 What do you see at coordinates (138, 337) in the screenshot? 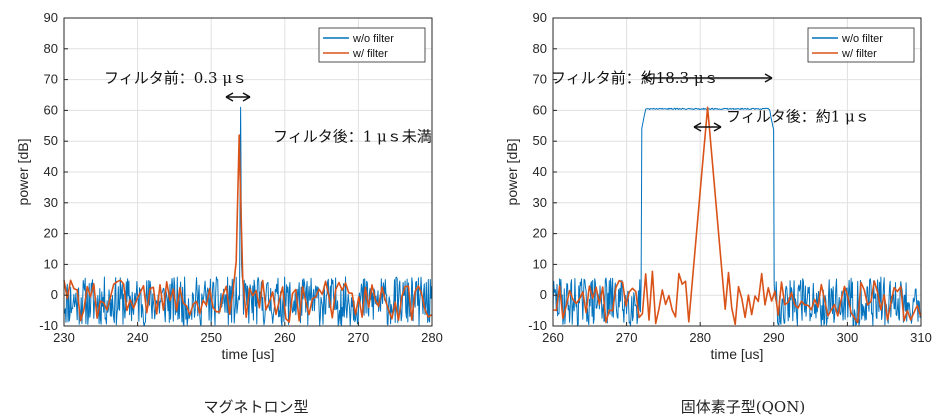
I see `x-tick-label: 240` at bounding box center [138, 337].